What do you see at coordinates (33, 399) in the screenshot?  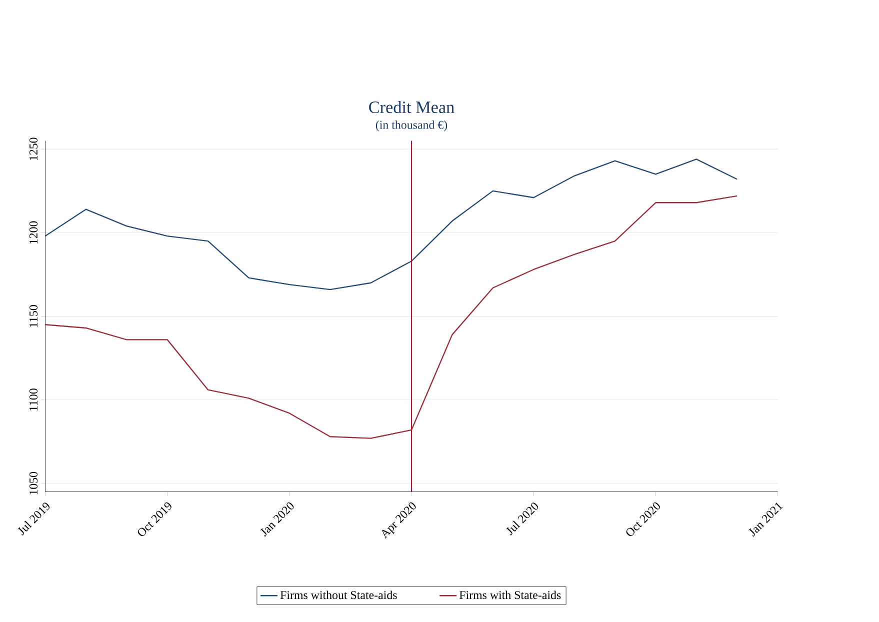 I see `y-tick-label: 1100` at bounding box center [33, 399].